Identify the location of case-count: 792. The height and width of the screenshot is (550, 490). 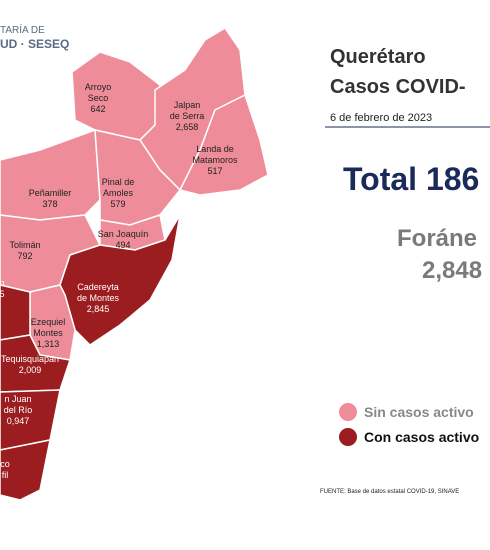
(24, 256).